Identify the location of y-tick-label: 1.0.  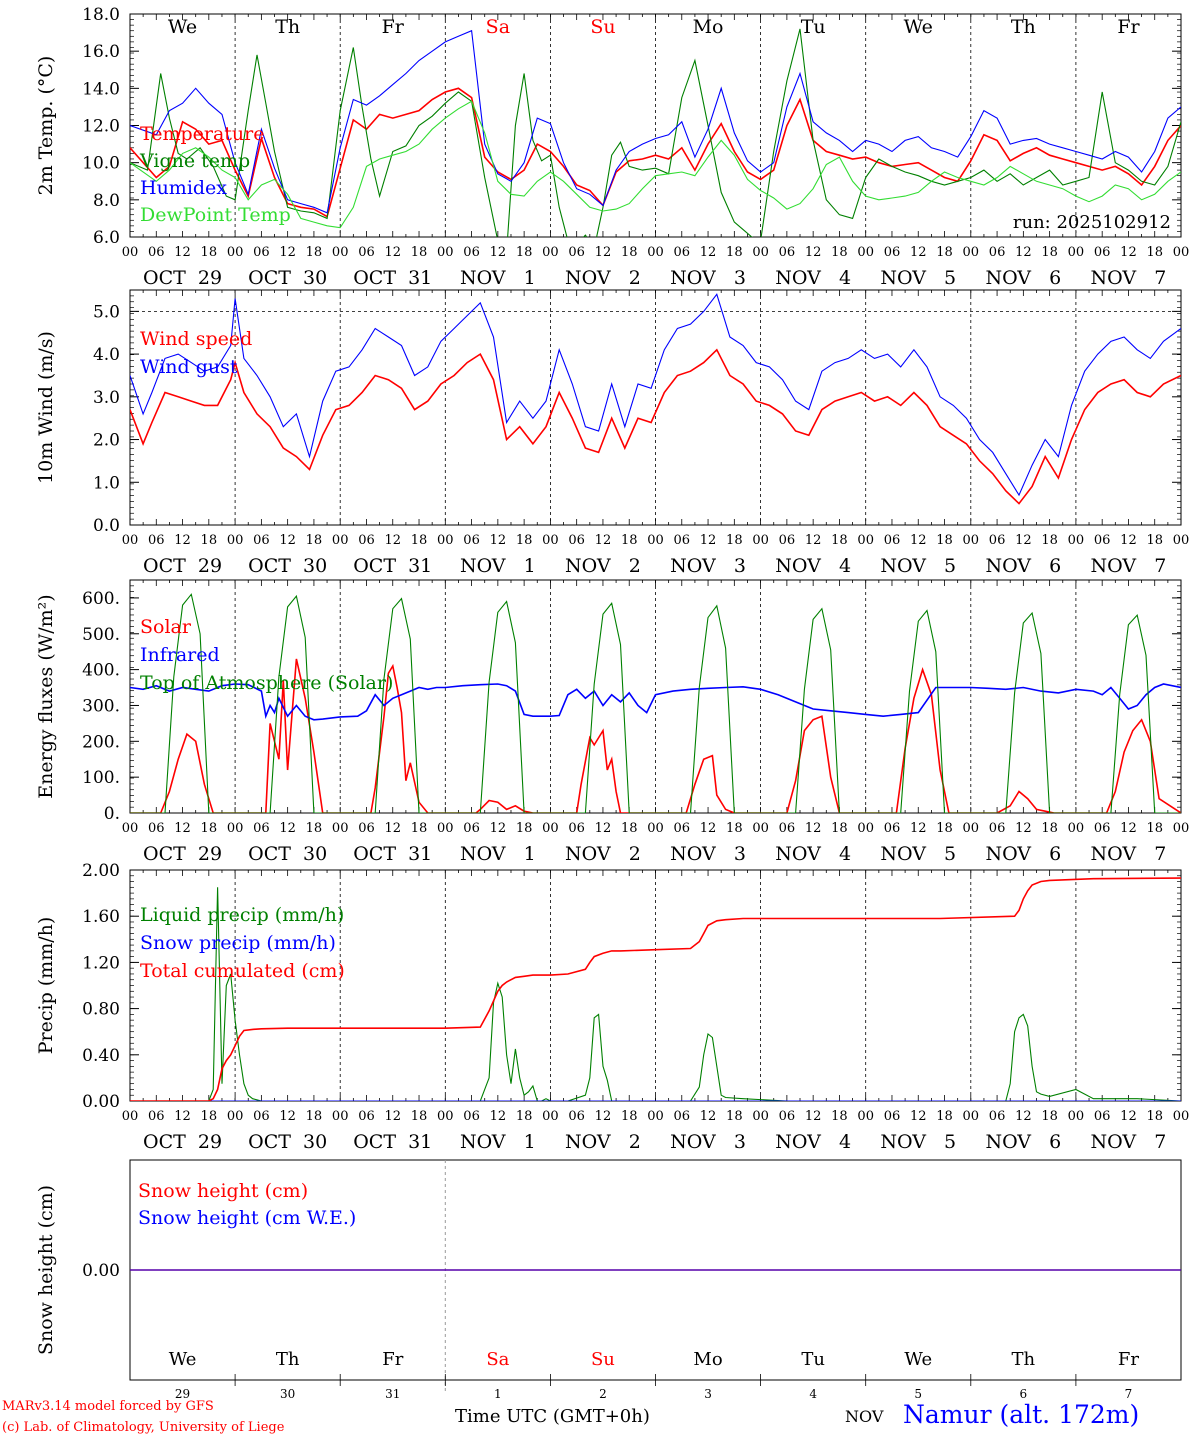
(106, 483).